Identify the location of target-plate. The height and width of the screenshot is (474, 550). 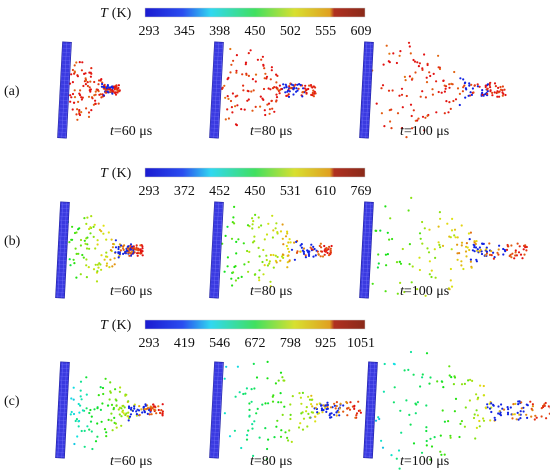
(216, 250).